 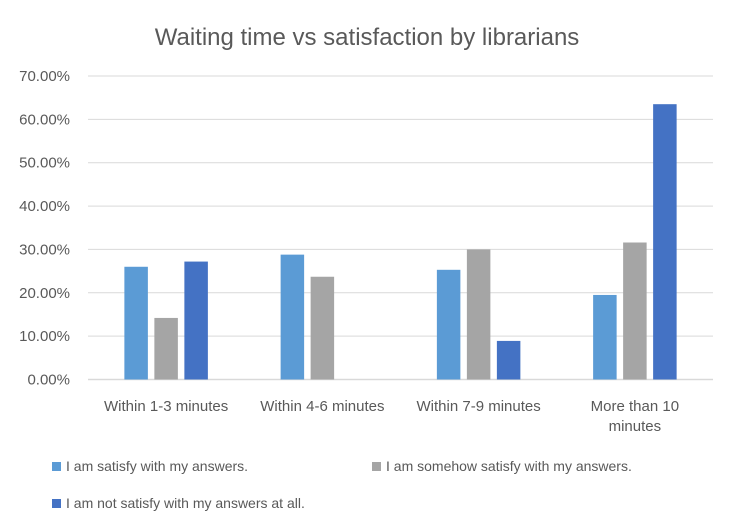 I want to click on y-tick-label: 0.00%, so click(x=48, y=380).